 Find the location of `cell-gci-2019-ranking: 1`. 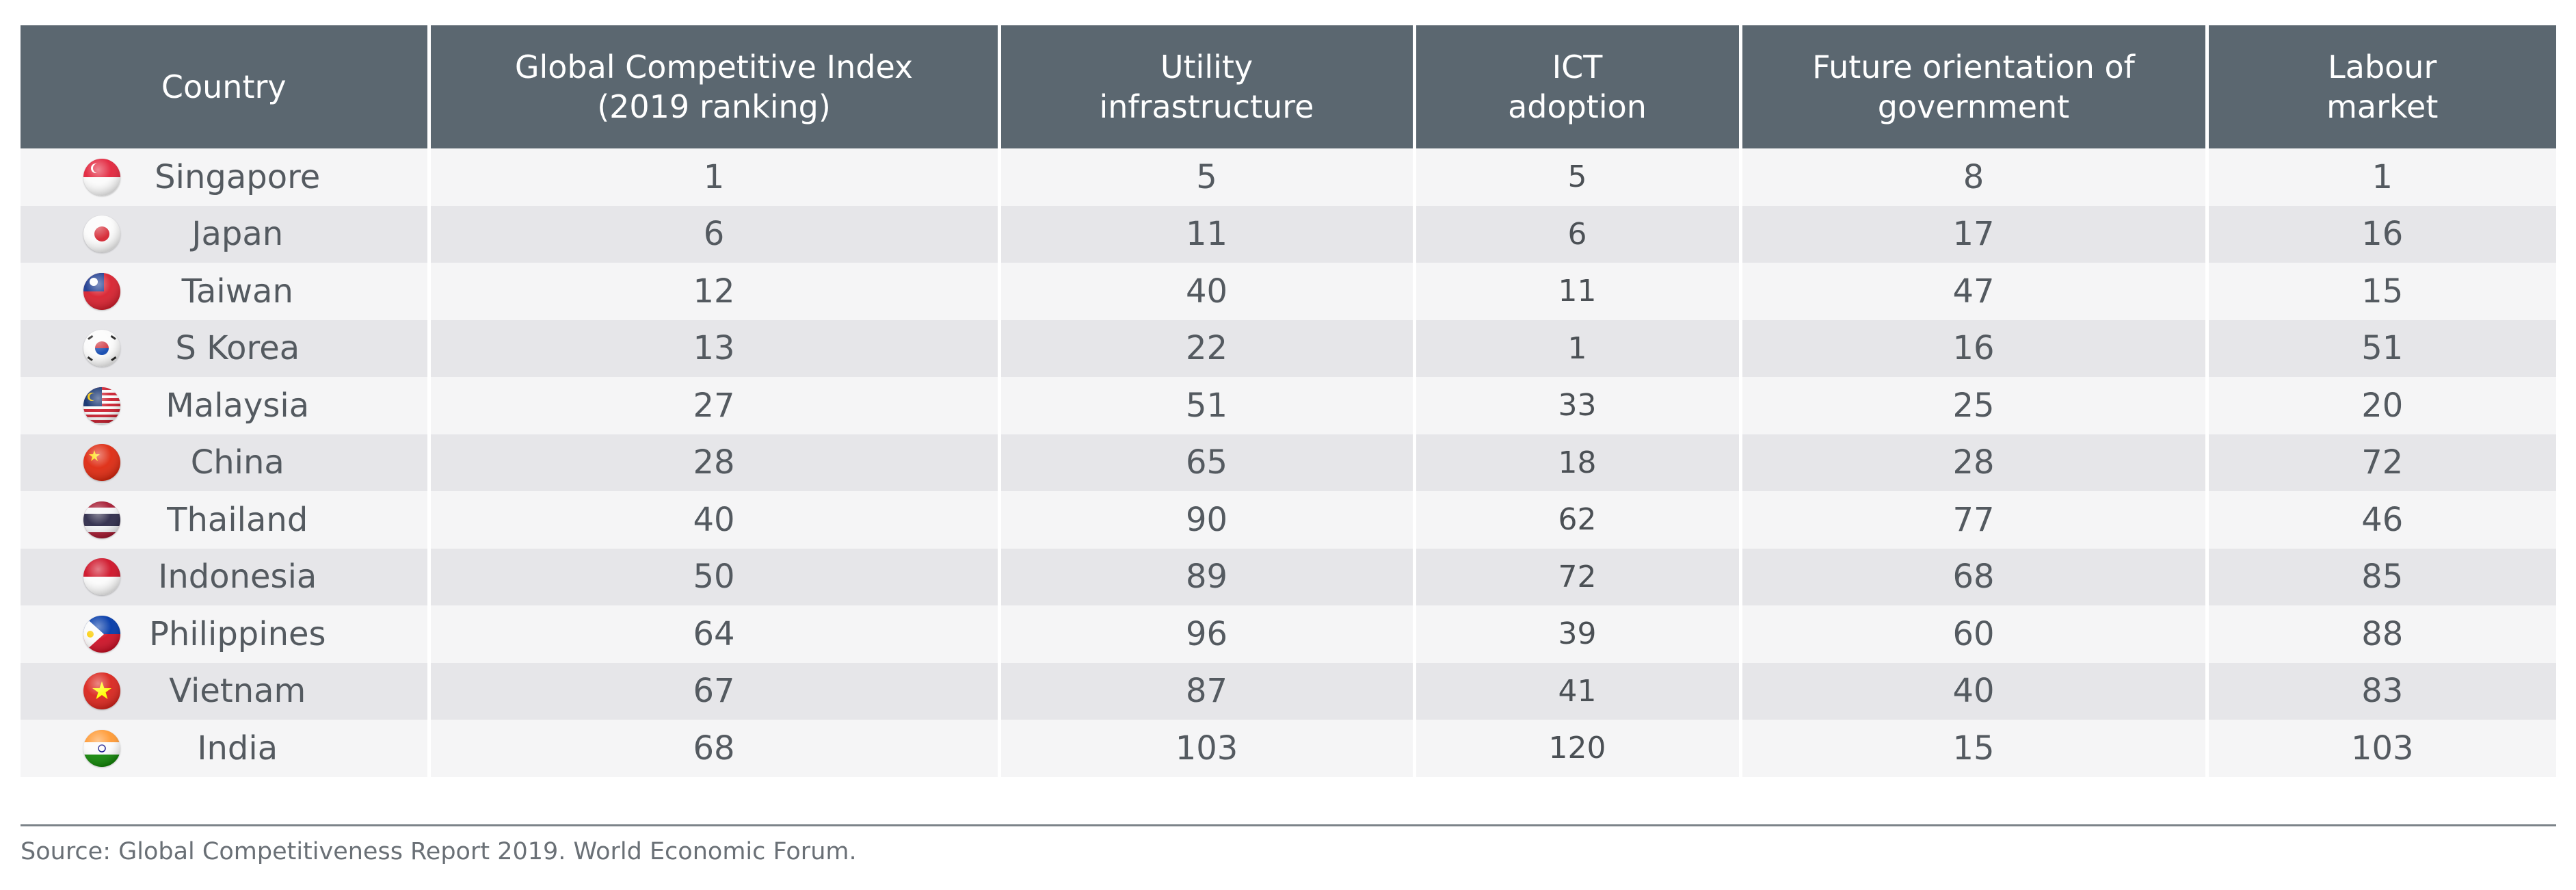

cell-gci-2019-ranking: 1 is located at coordinates (713, 177).